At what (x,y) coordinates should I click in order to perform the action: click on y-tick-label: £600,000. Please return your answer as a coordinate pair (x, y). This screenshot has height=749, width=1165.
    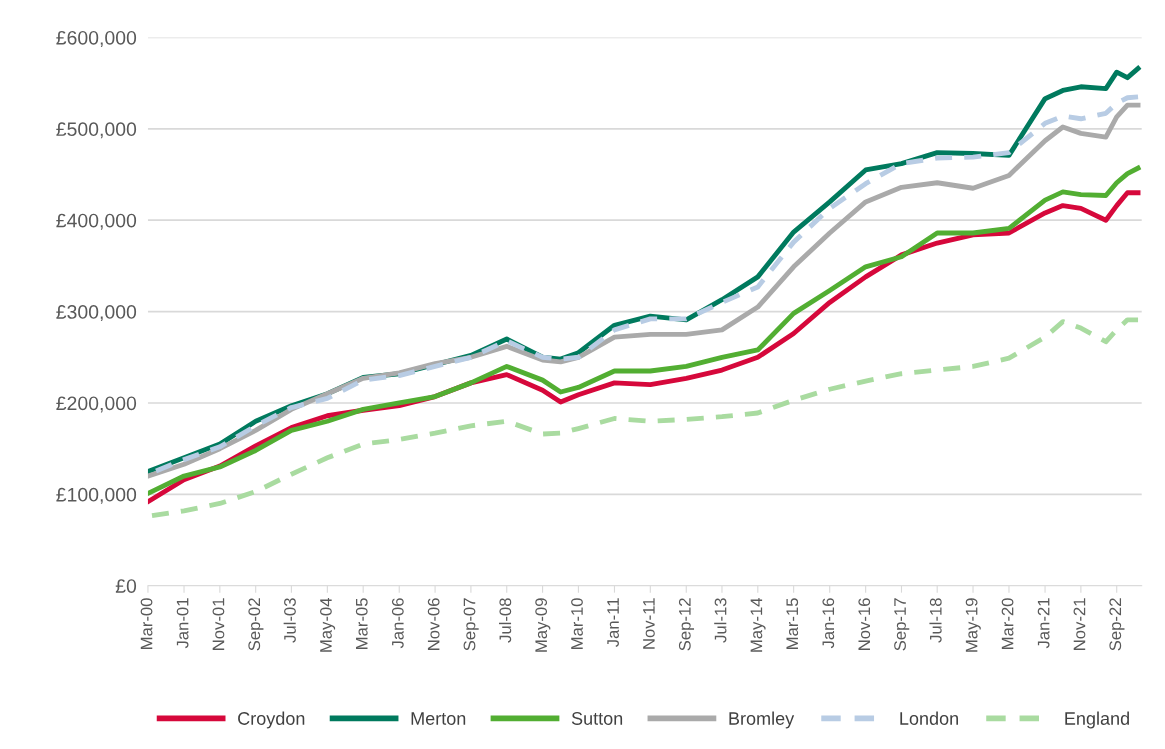
    Looking at the image, I should click on (96, 38).